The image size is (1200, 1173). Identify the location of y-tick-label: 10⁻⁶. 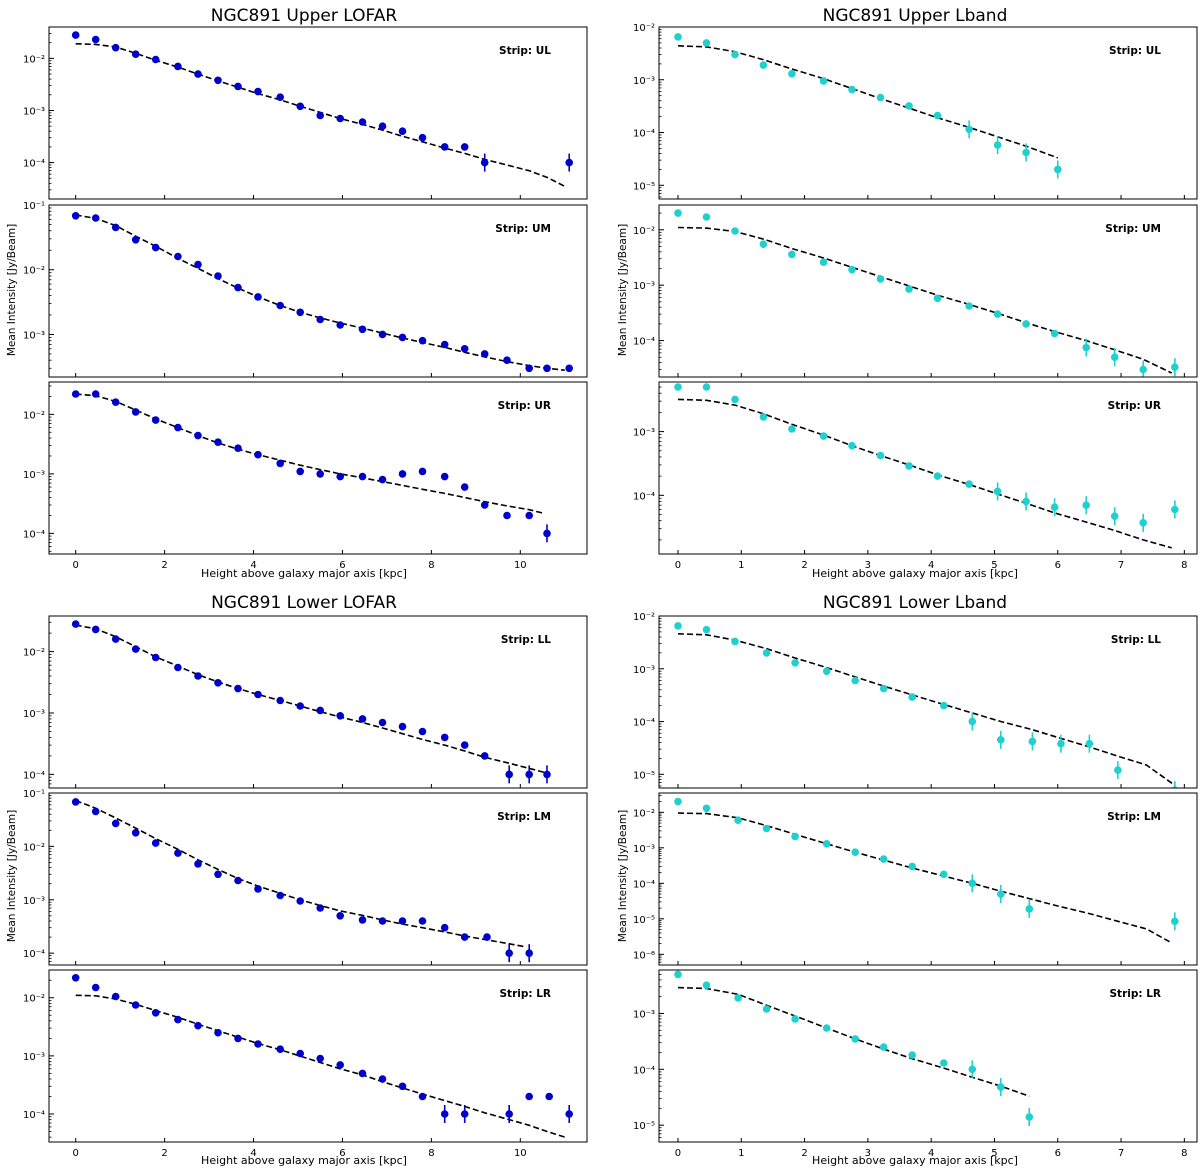
(644, 955).